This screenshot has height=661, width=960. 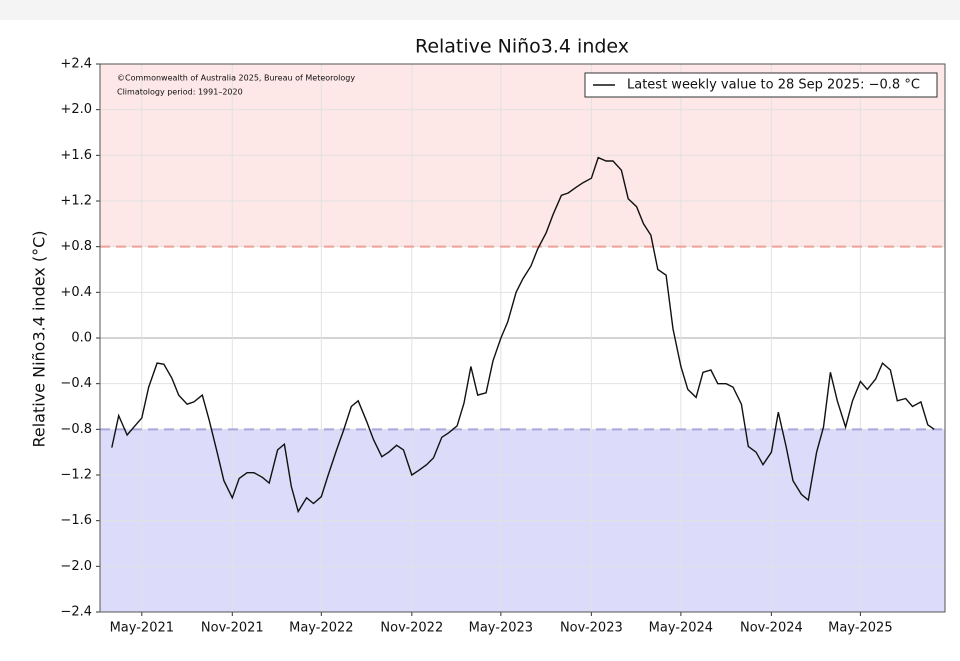 What do you see at coordinates (76, 429) in the screenshot?
I see `y-tick-label: −0.8` at bounding box center [76, 429].